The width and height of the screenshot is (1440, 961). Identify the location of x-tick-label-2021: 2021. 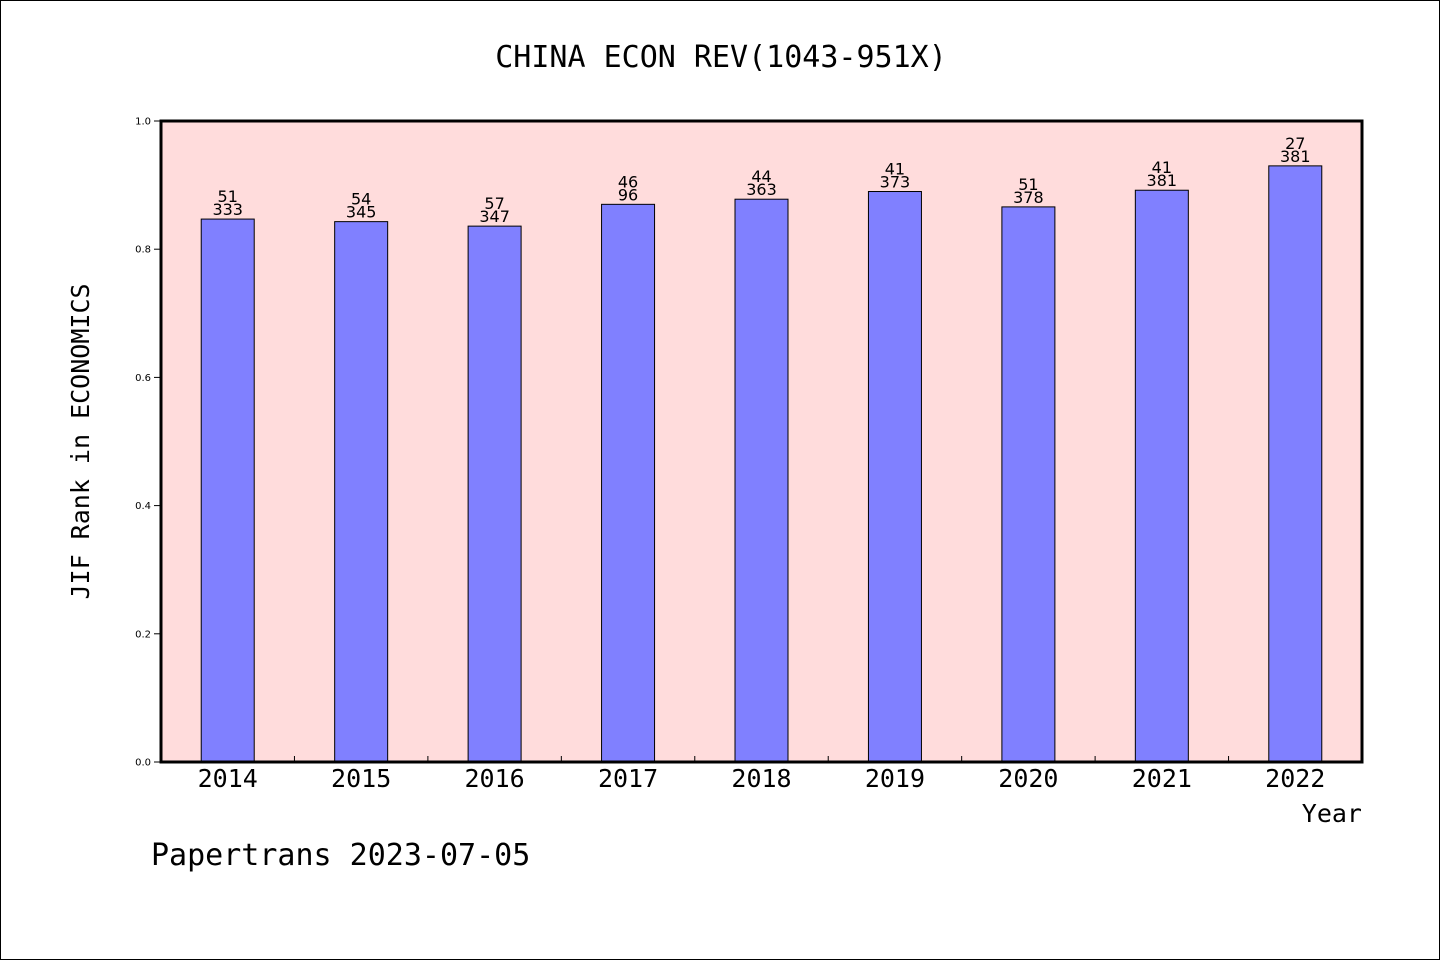
(1162, 778).